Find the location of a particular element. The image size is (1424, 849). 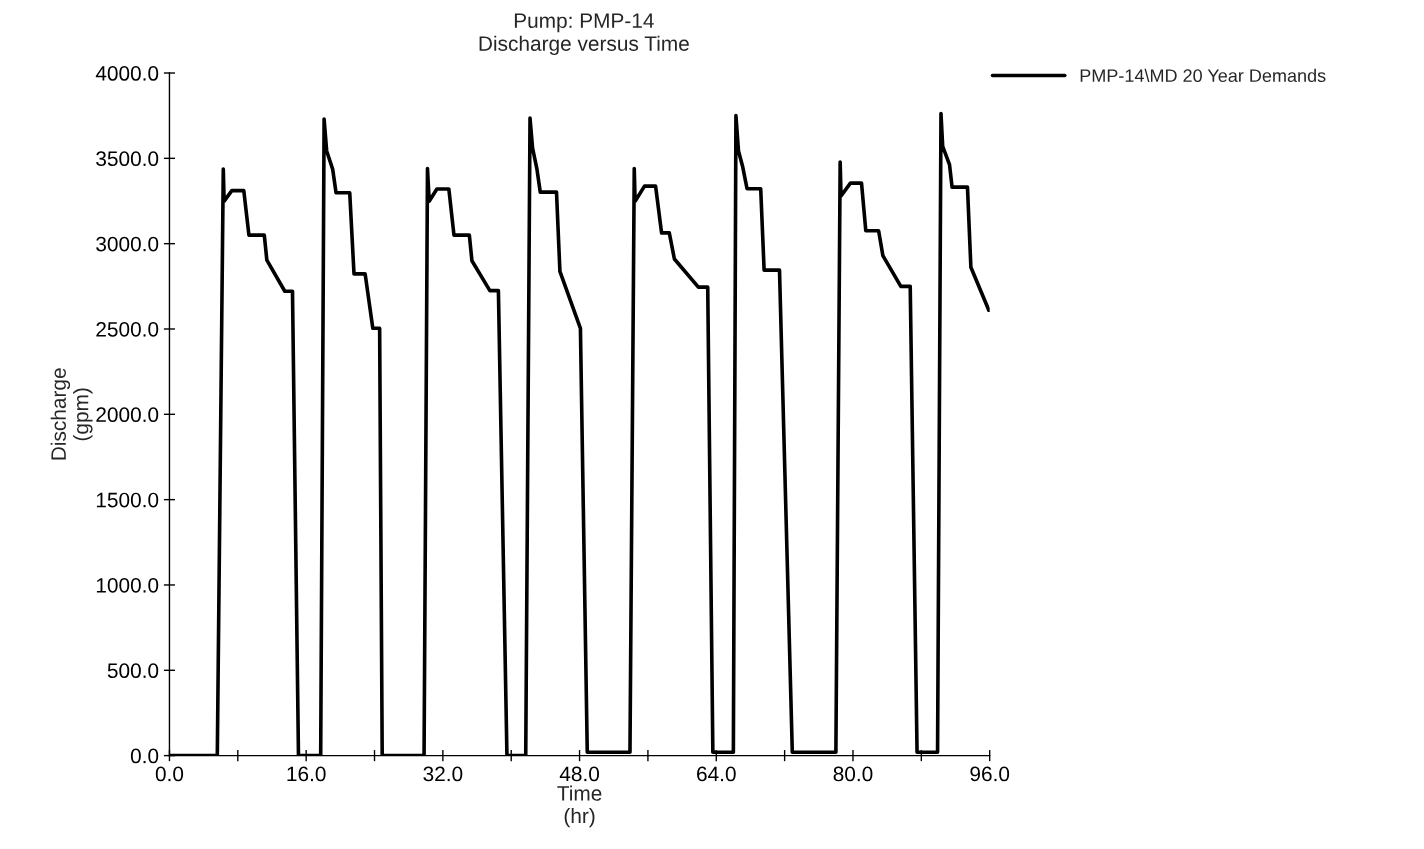

y-axis-title: Discharge (gpm) is located at coordinates (71, 414).